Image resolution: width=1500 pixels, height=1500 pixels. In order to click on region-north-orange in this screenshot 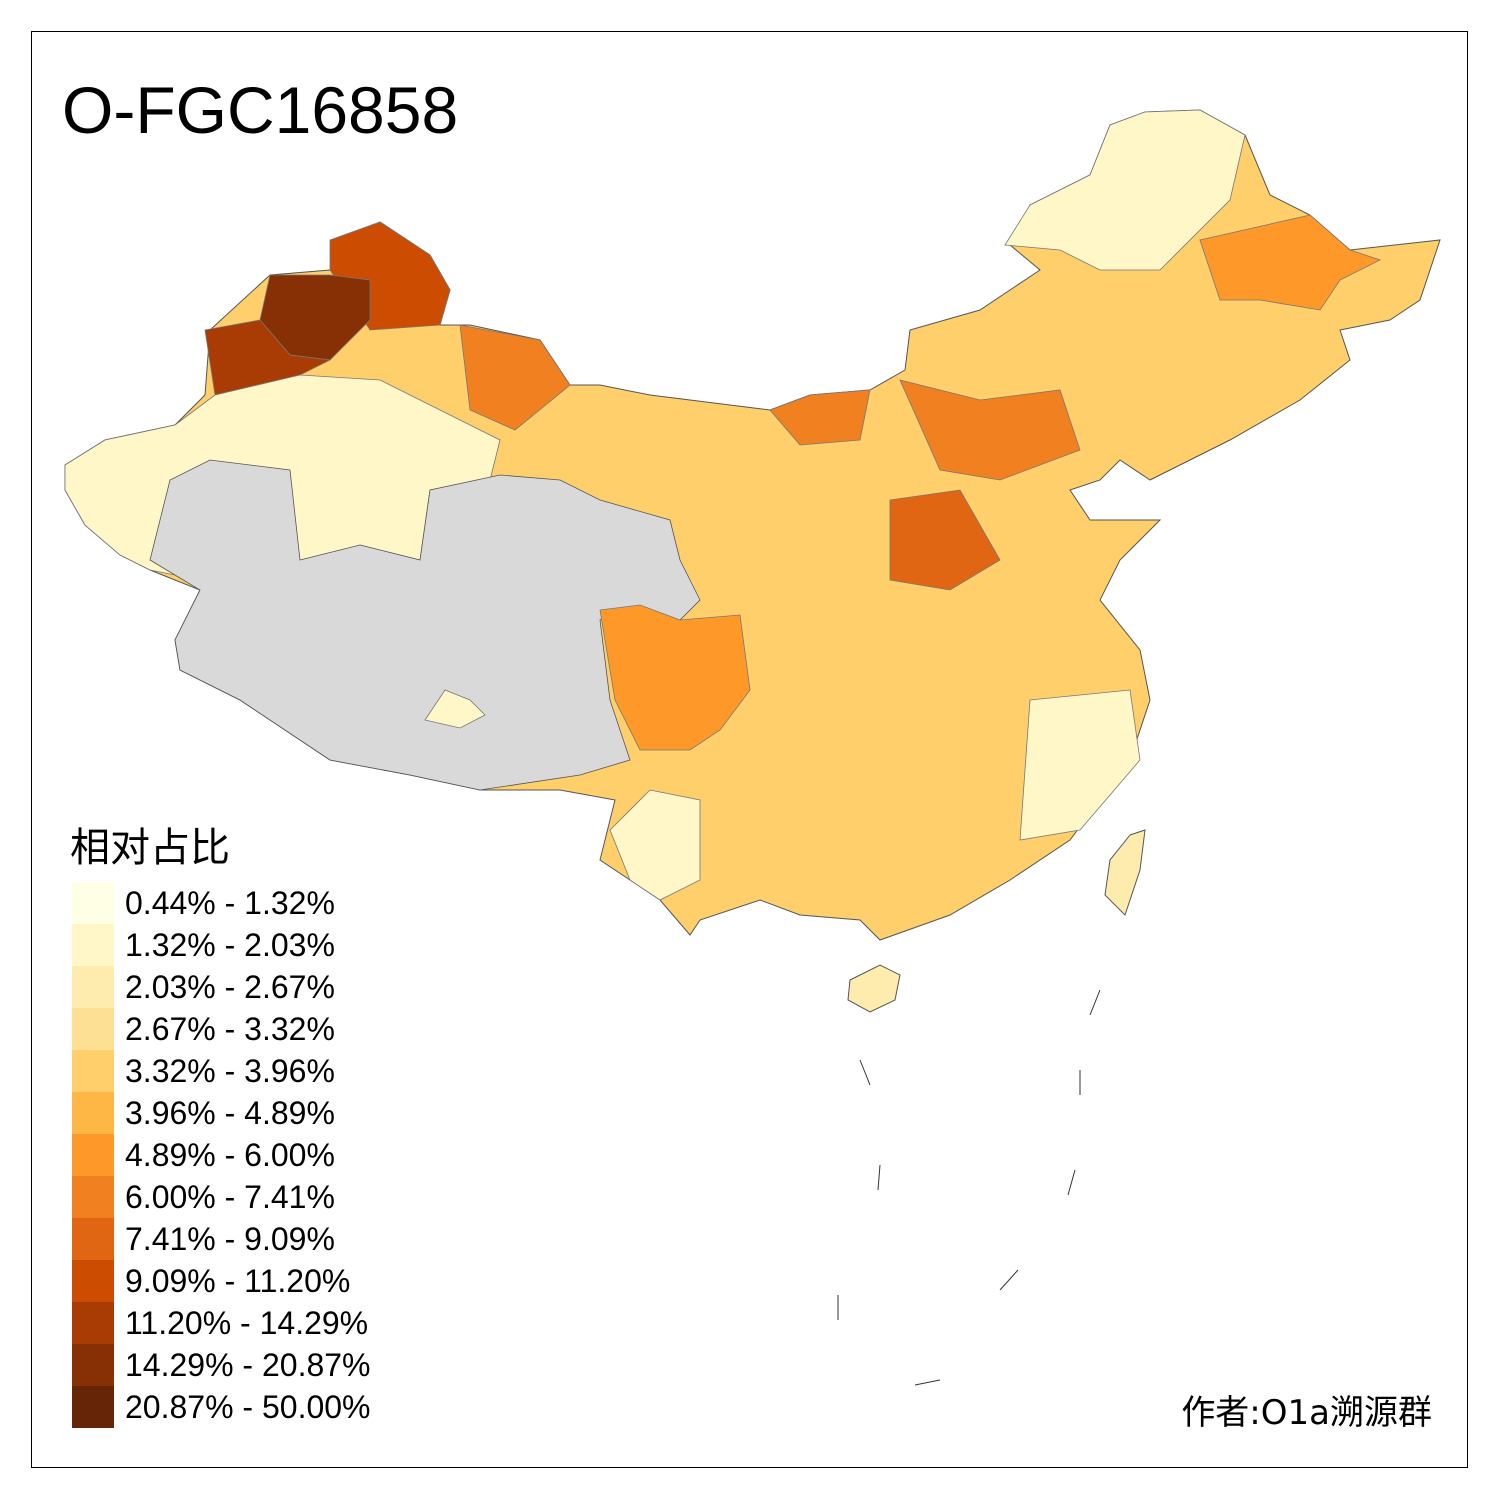, I will do `click(820, 417)`.